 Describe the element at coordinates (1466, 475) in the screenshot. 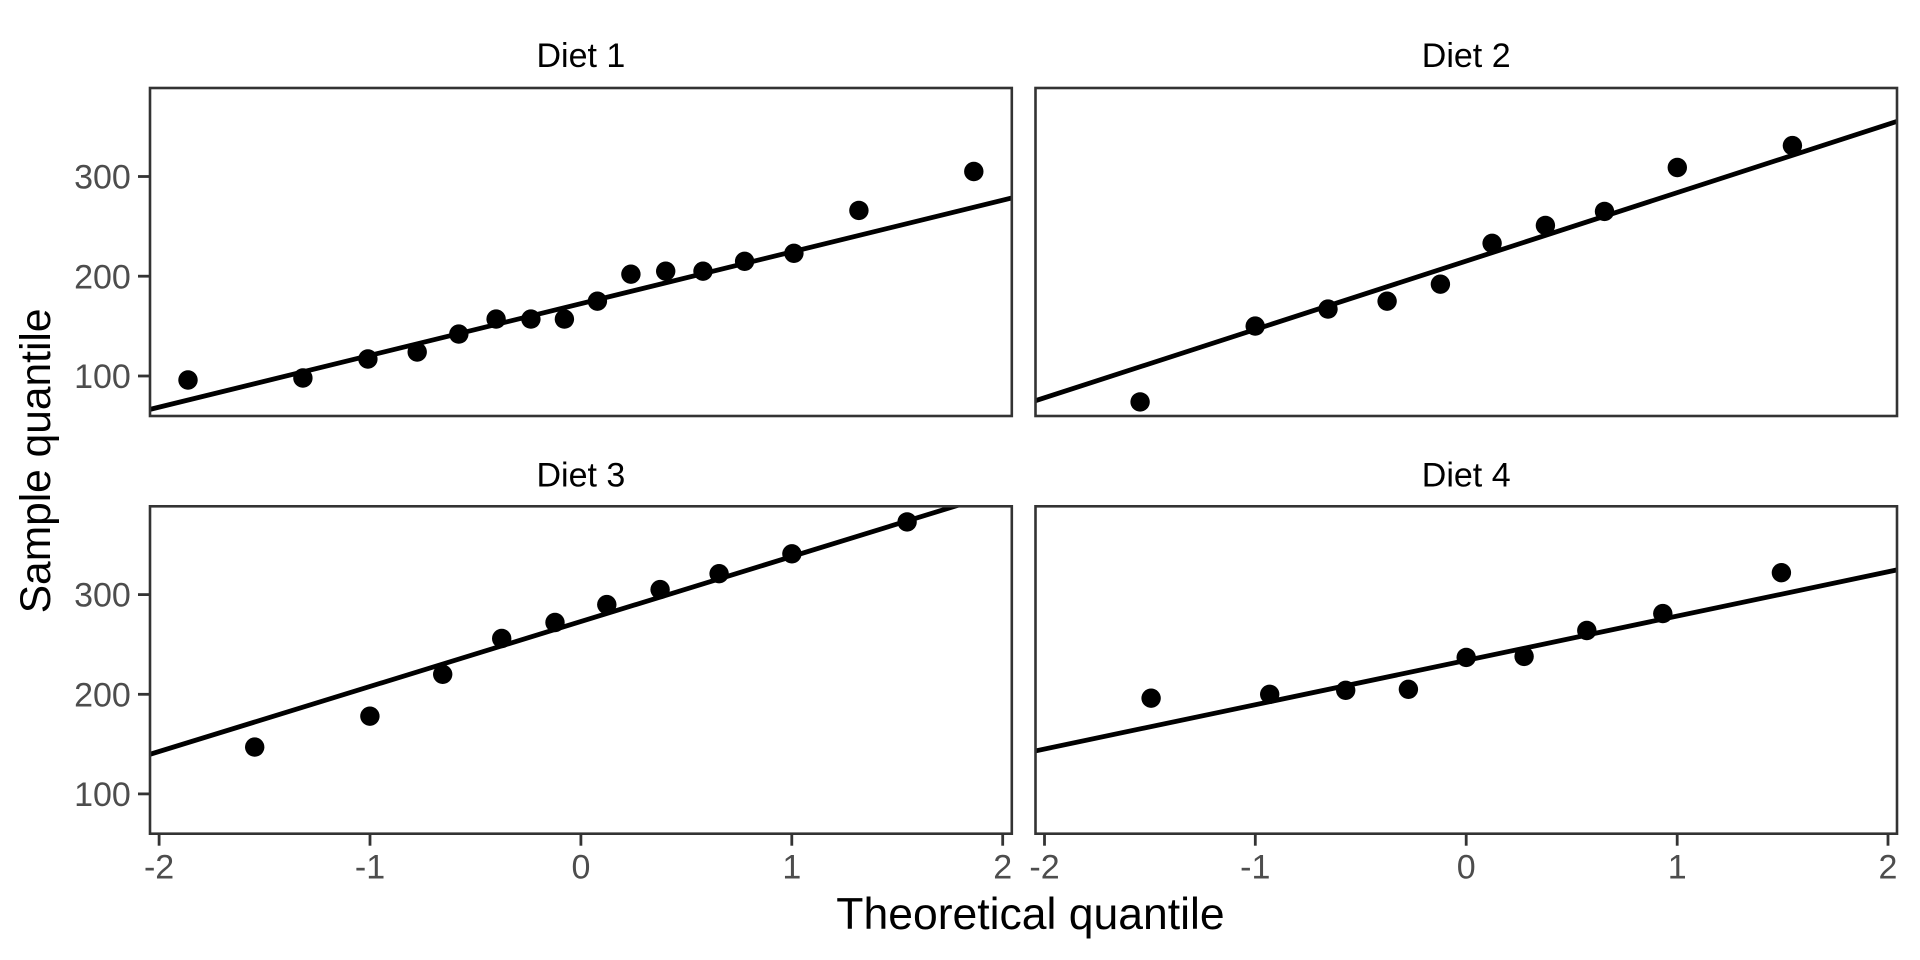

I see `svg-text: Diet 4` at that location.